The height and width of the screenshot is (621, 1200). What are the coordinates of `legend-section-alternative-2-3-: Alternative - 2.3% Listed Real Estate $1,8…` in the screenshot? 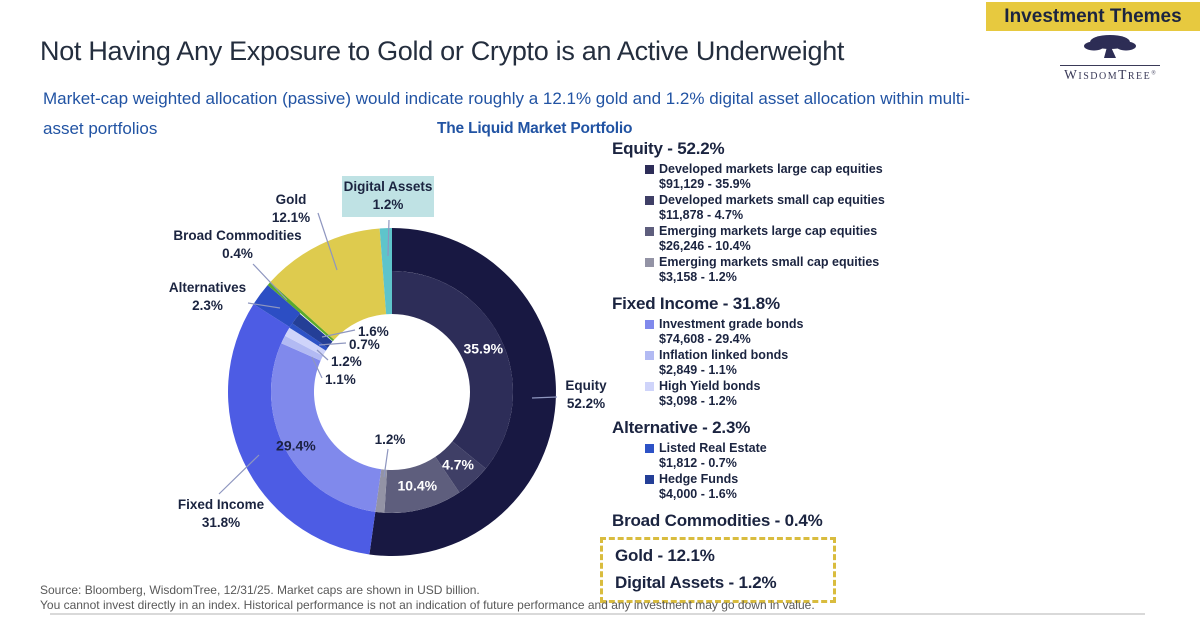 It's located at (750, 460).